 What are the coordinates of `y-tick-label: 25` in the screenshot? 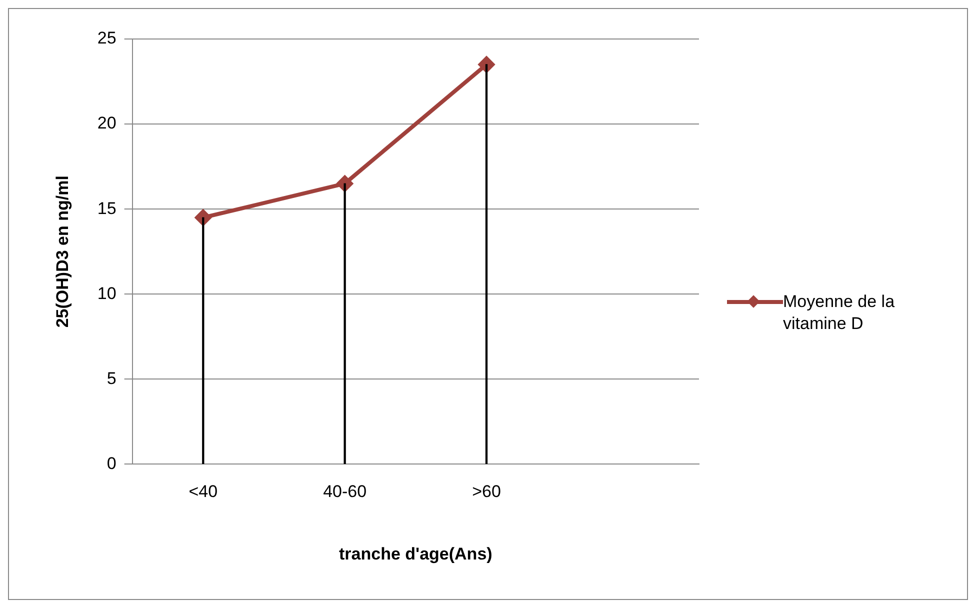 It's located at (106, 38).